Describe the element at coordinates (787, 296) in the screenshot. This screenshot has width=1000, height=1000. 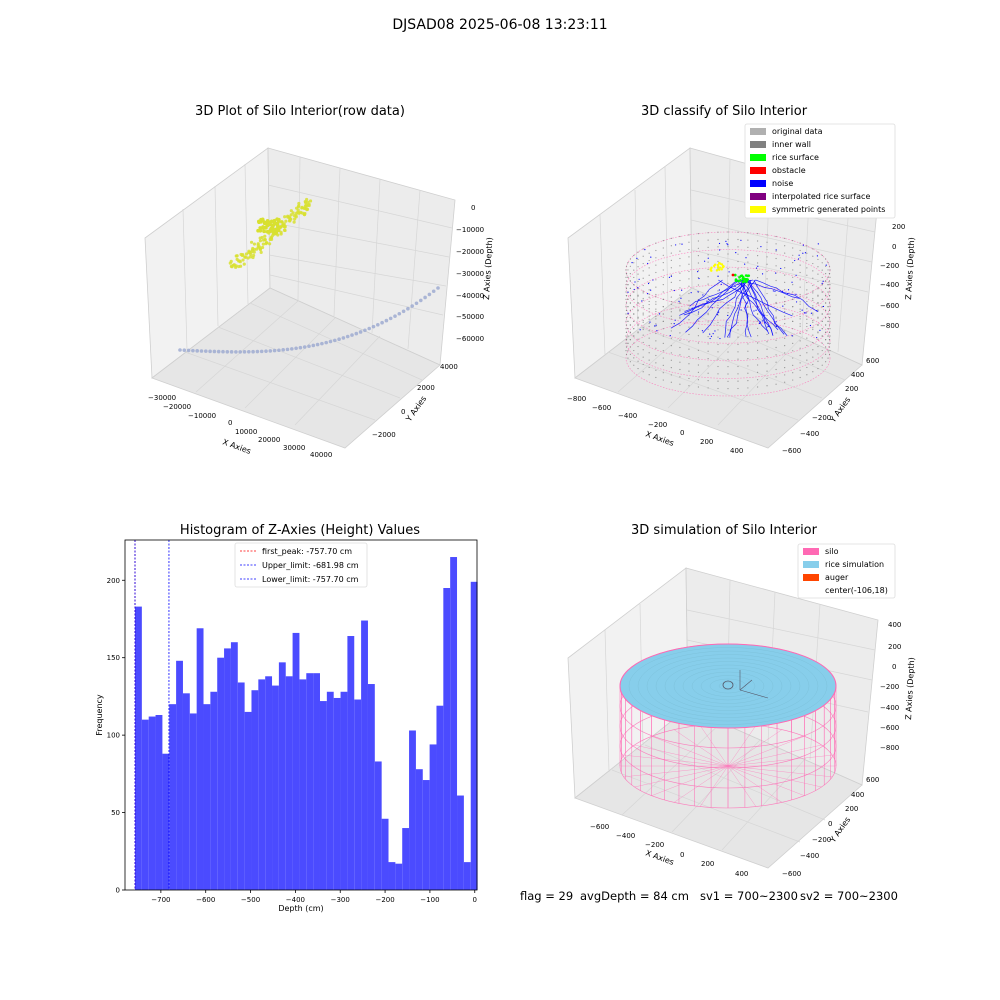
I see `classify-noise-strand` at that location.